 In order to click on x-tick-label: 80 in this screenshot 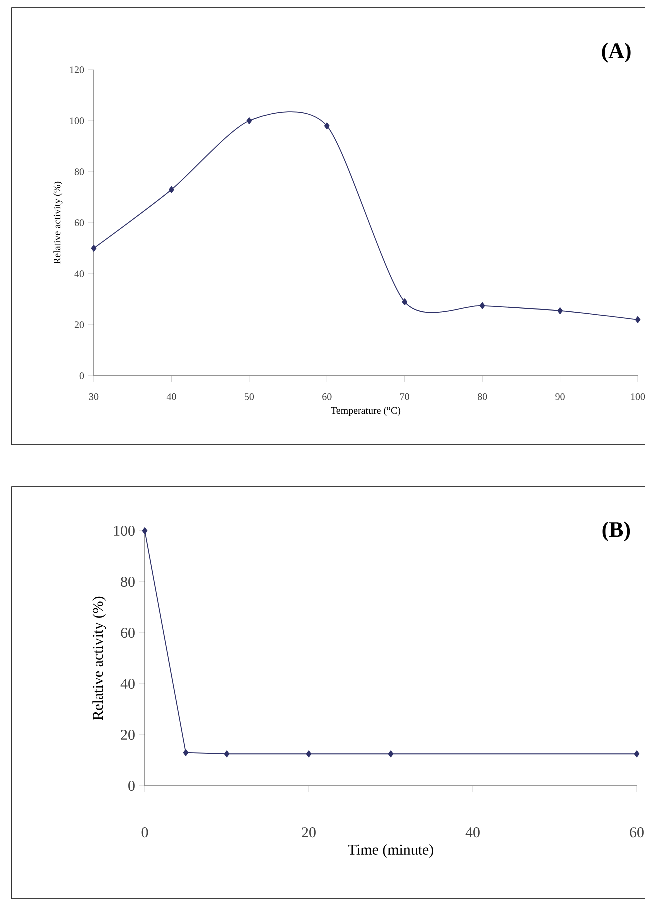, I will do `click(483, 397)`.